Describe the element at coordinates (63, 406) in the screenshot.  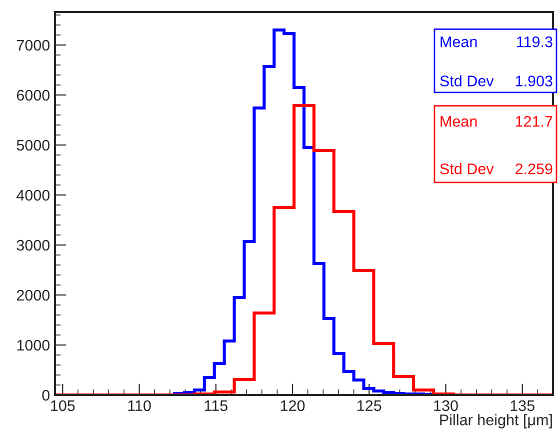
I see `x-tick-label: 105` at that location.